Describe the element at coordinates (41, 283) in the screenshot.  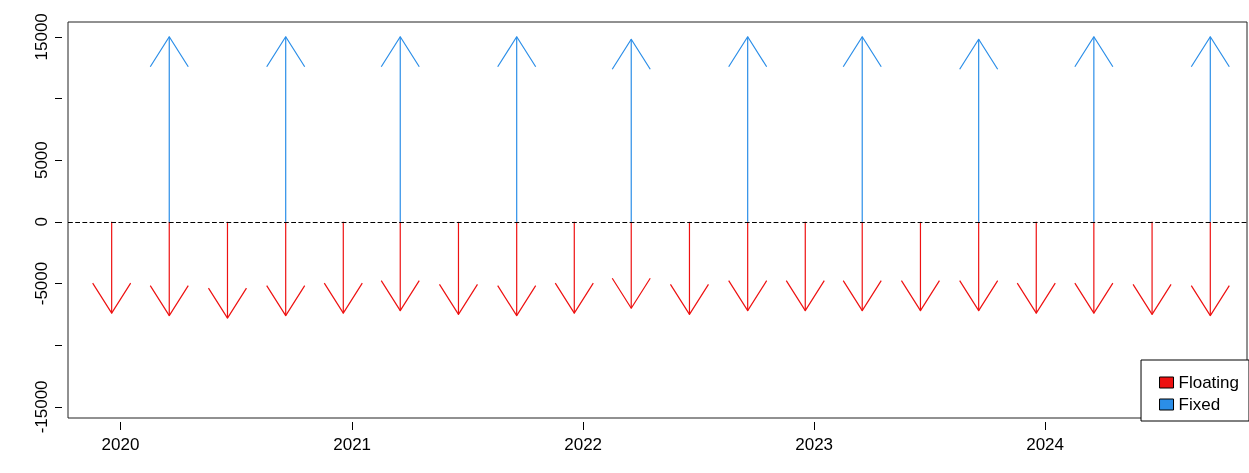
I see `y-tick-label: -5000` at that location.